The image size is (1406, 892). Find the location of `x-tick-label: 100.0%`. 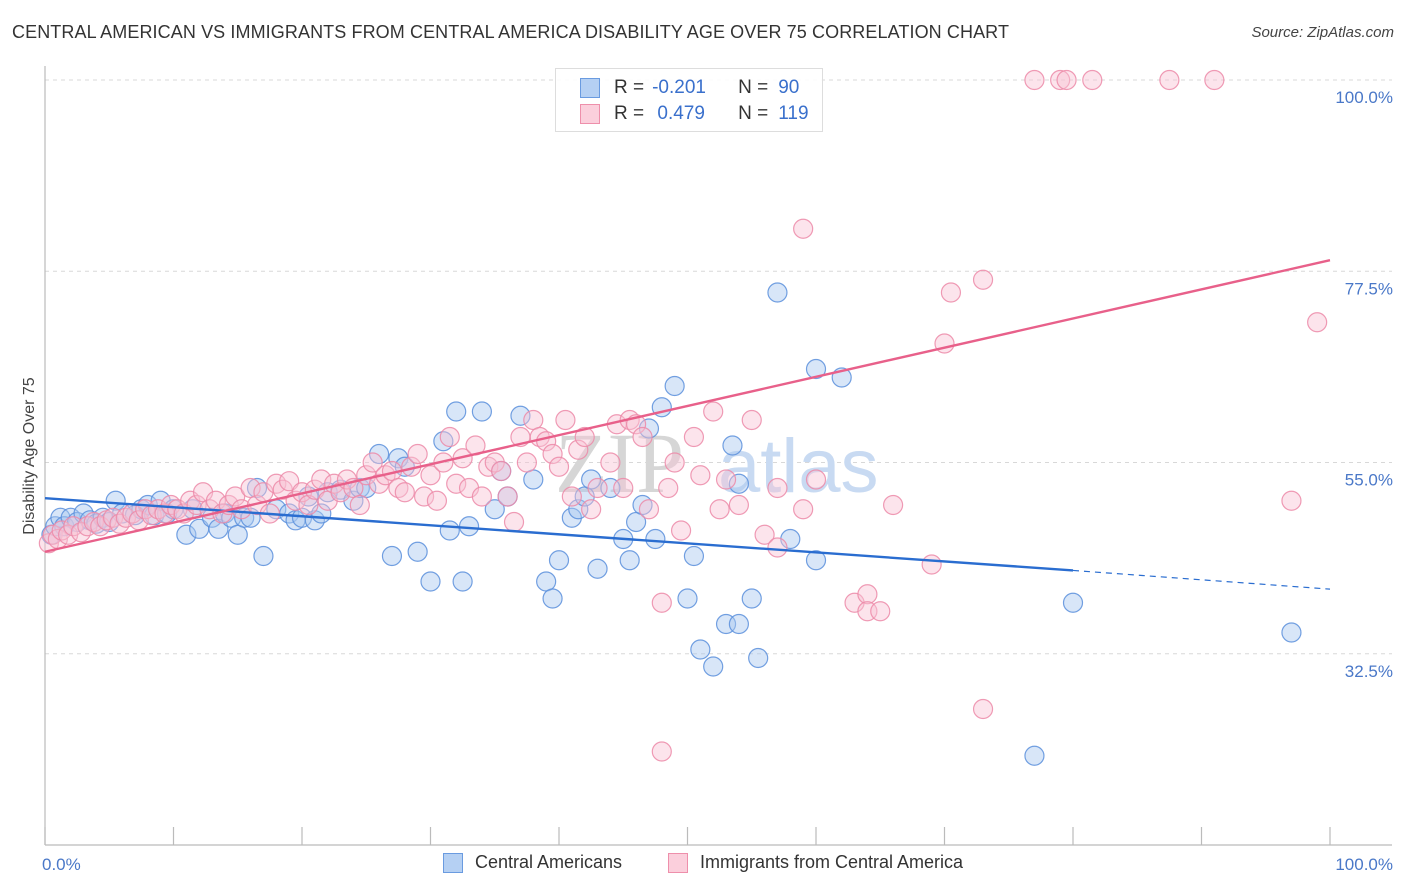

x-tick-label: 100.0% is located at coordinates (1364, 864).